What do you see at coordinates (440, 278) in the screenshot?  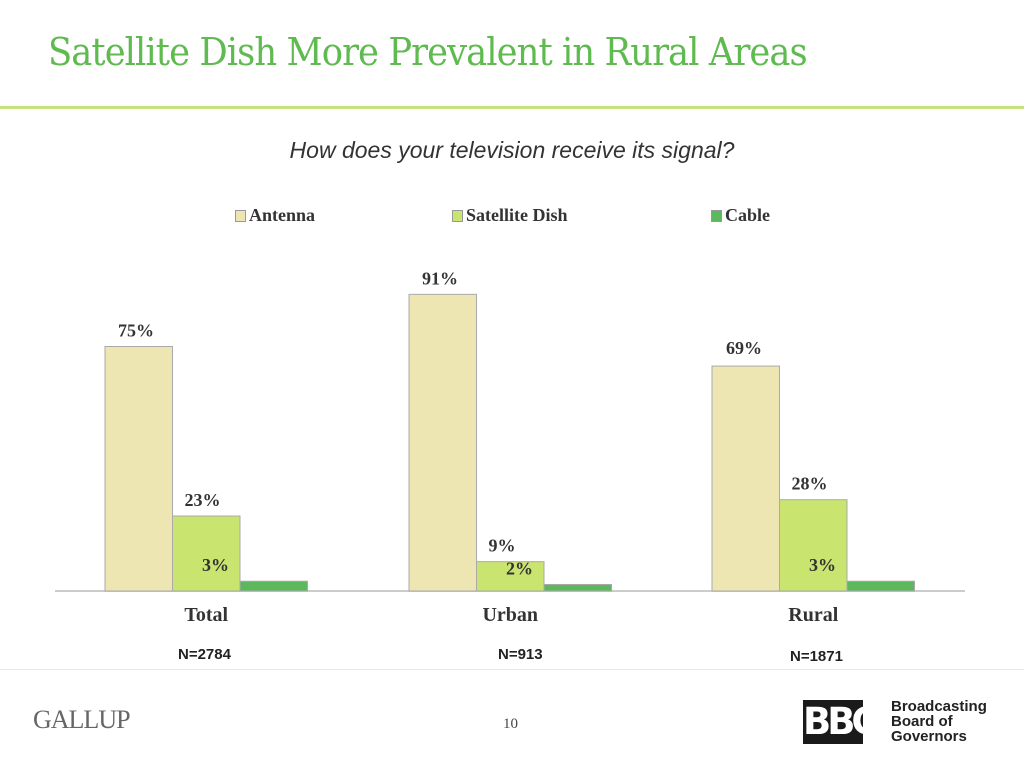 I see `data-label: 91%` at bounding box center [440, 278].